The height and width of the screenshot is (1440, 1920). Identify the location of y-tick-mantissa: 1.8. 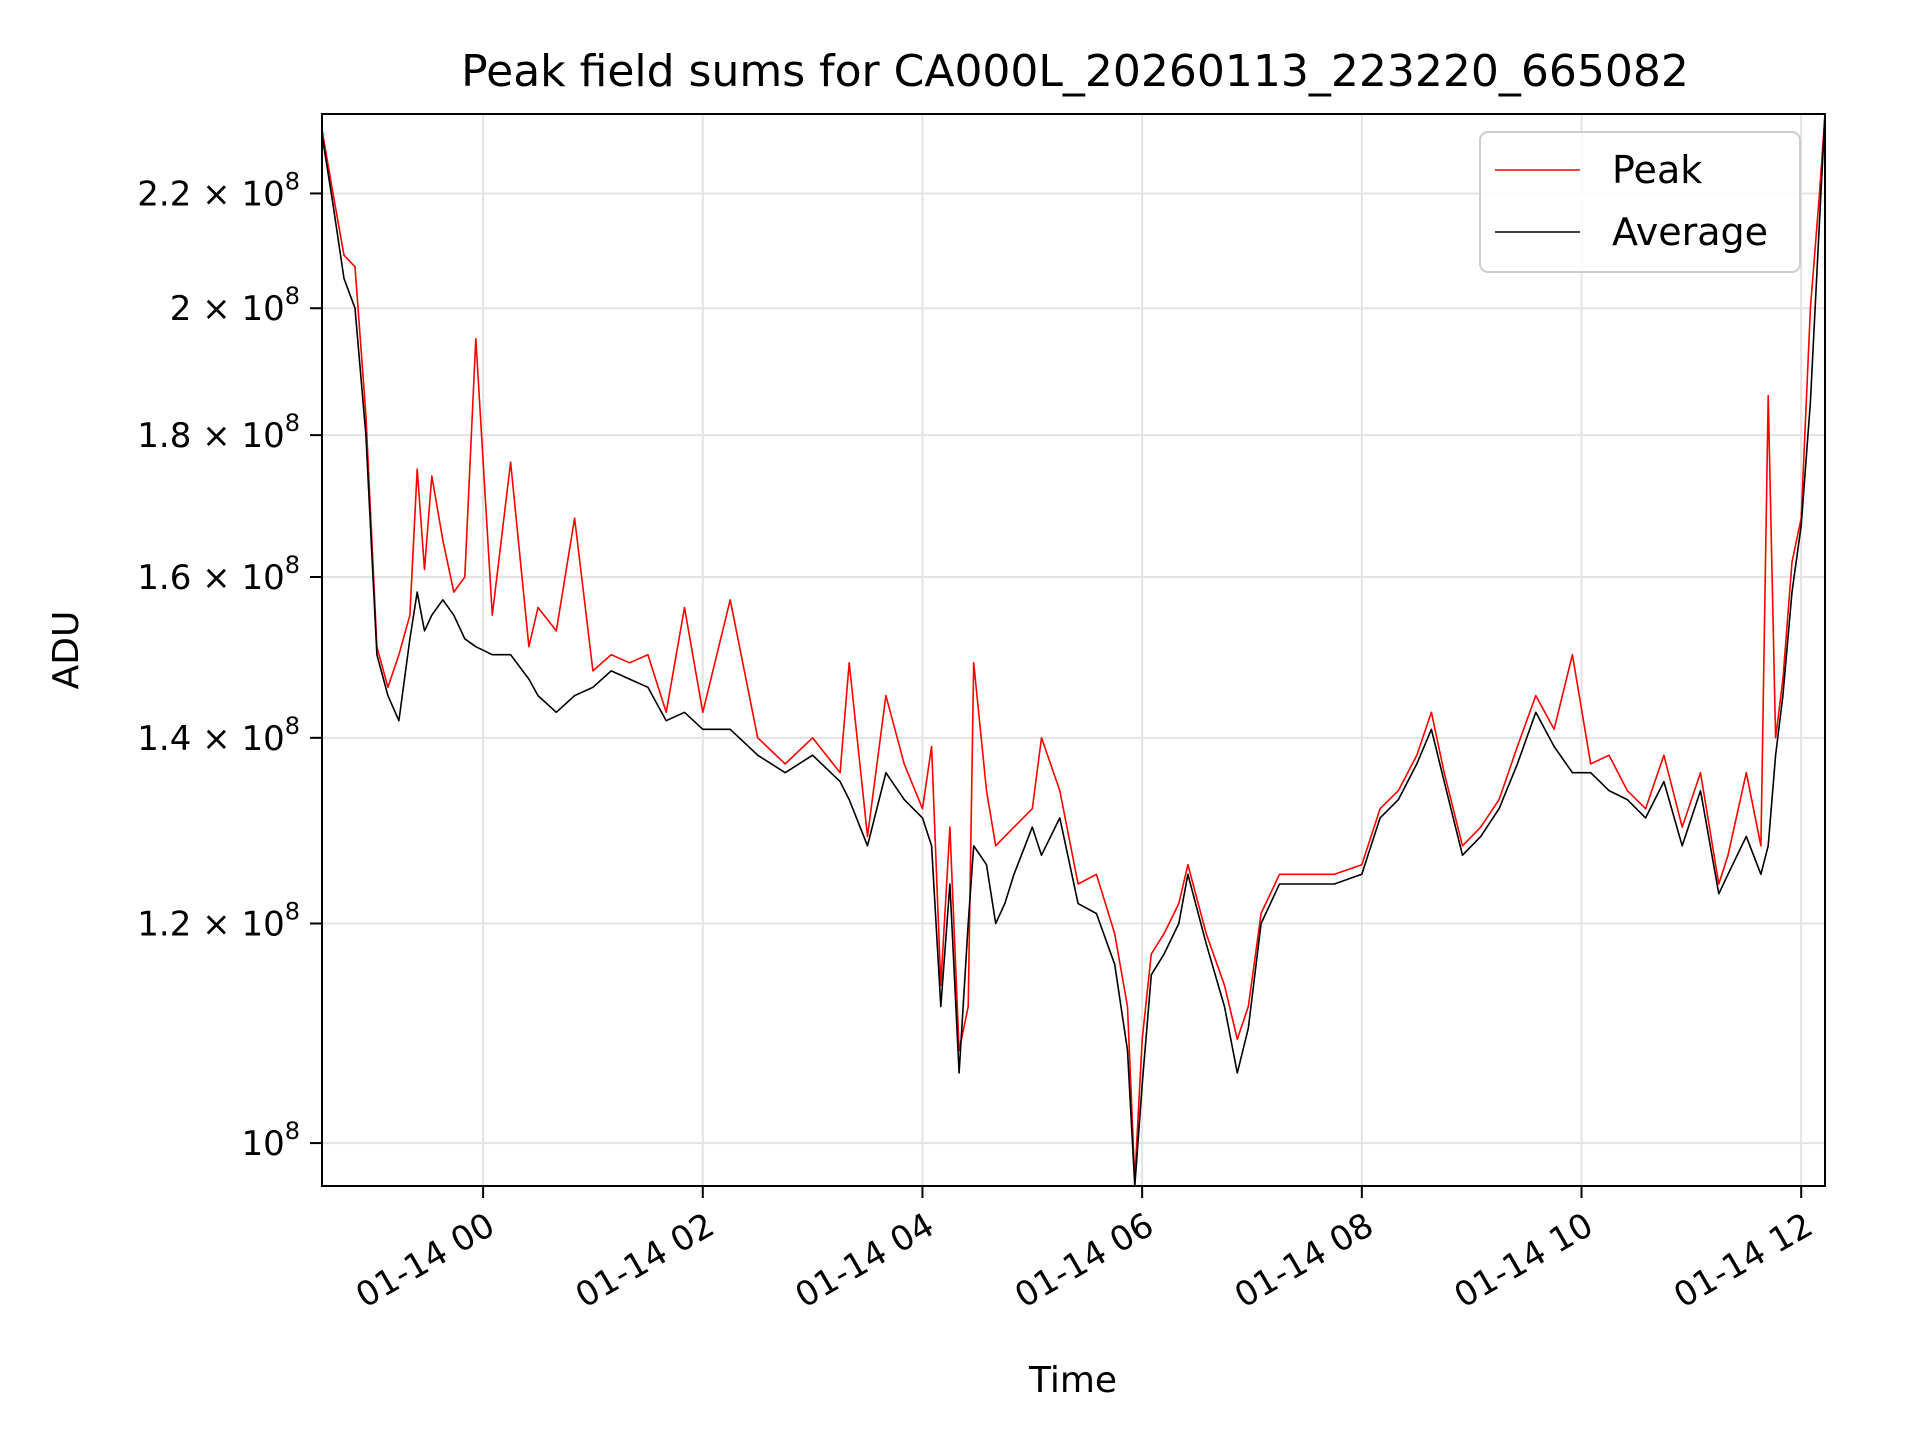
(164, 436).